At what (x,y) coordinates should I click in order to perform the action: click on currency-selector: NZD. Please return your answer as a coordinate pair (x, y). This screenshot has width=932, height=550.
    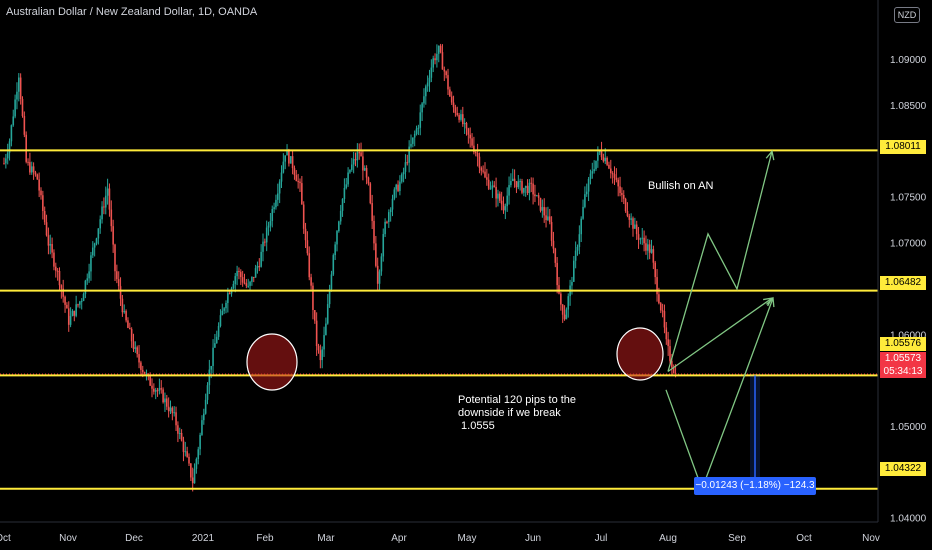
    Looking at the image, I should click on (907, 15).